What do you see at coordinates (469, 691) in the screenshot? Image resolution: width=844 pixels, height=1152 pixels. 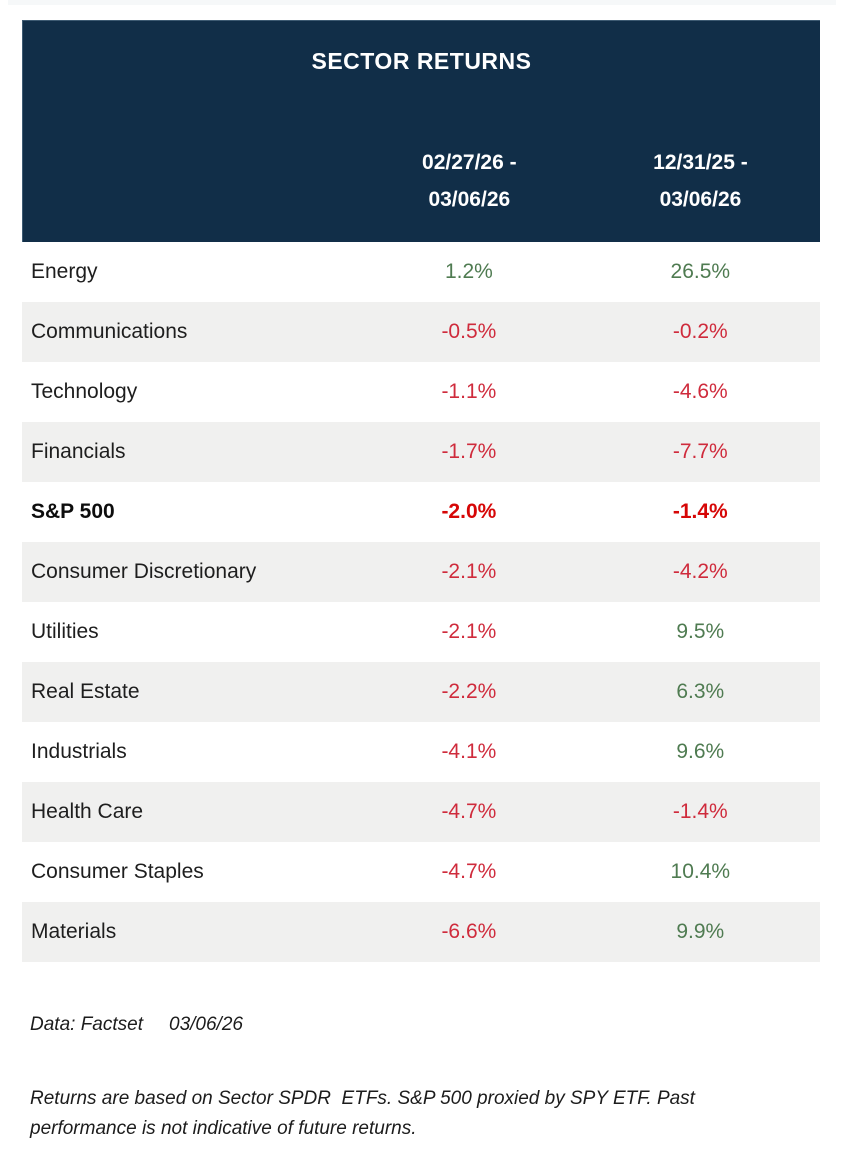 I see `return-week: -2.2%` at bounding box center [469, 691].